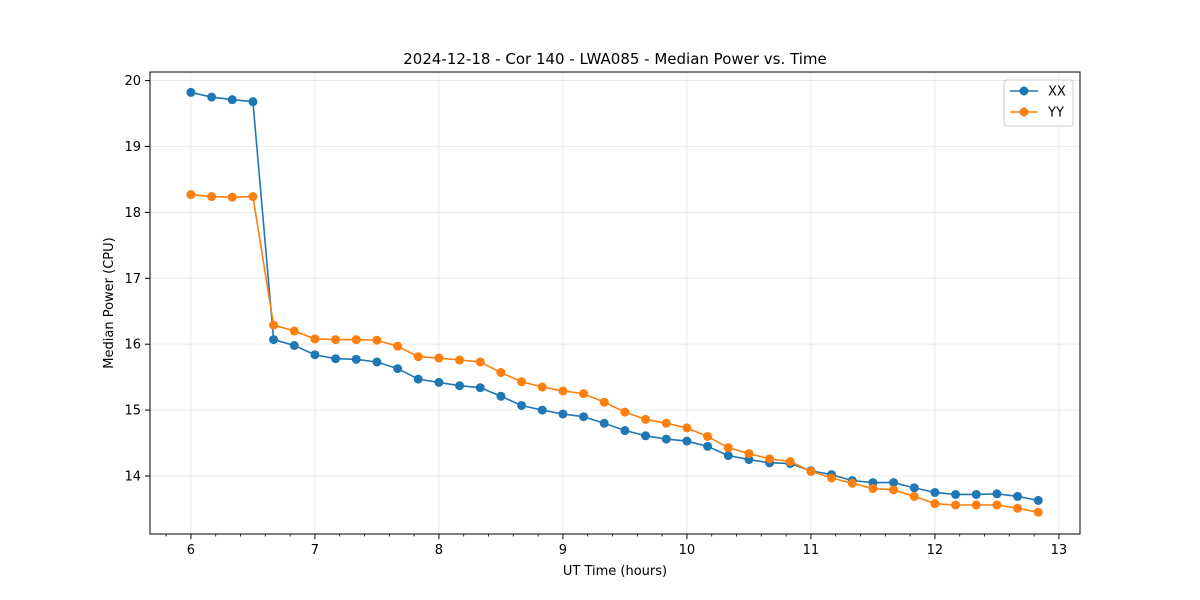 This screenshot has height=600, width=1200. Describe the element at coordinates (109, 302) in the screenshot. I see `y-axis-label: Median Power (CPU)` at that location.